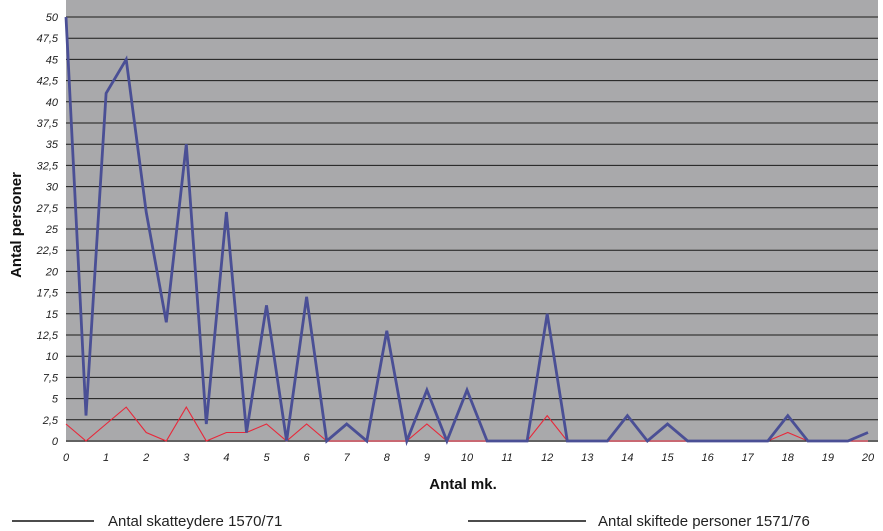 The width and height of the screenshot is (883, 531). I want to click on y-tick-label: 45, so click(52, 60).